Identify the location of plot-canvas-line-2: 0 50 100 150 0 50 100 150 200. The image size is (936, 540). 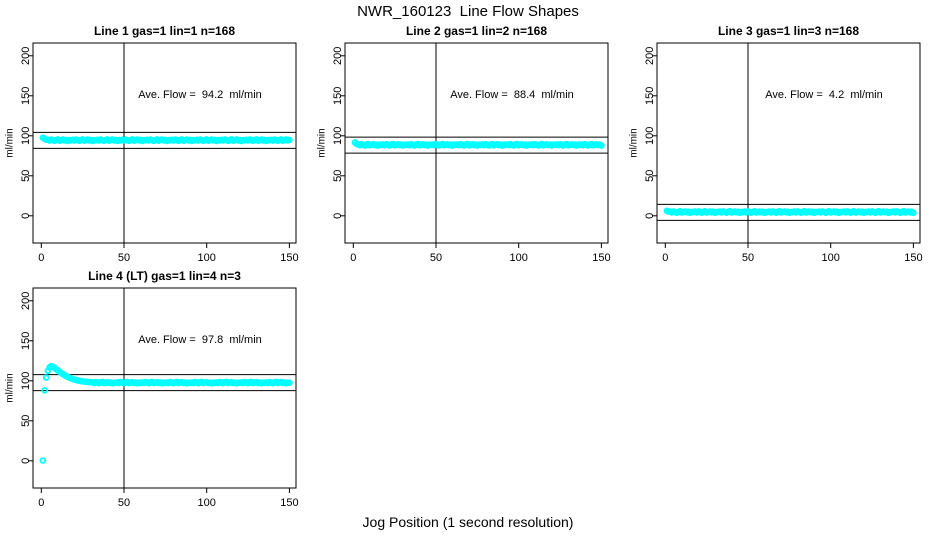
(471, 153).